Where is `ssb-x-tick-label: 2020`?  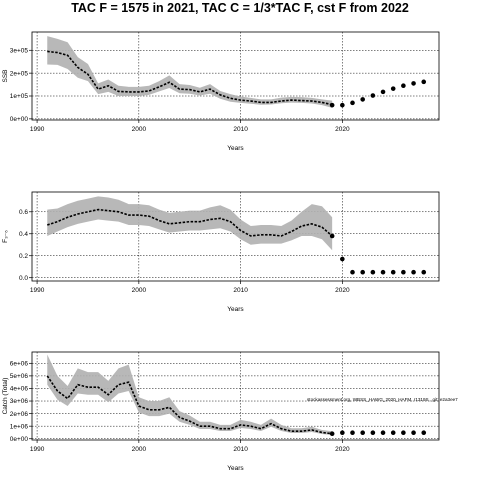
ssb-x-tick-label: 2020 is located at coordinates (342, 129).